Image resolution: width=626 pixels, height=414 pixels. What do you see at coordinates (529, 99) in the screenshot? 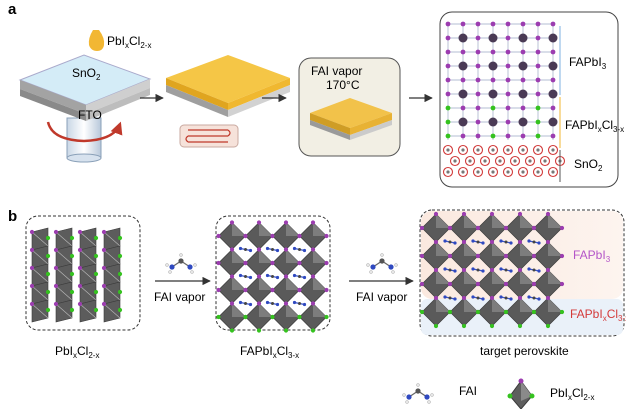
I see `crystal-structure-box` at bounding box center [529, 99].